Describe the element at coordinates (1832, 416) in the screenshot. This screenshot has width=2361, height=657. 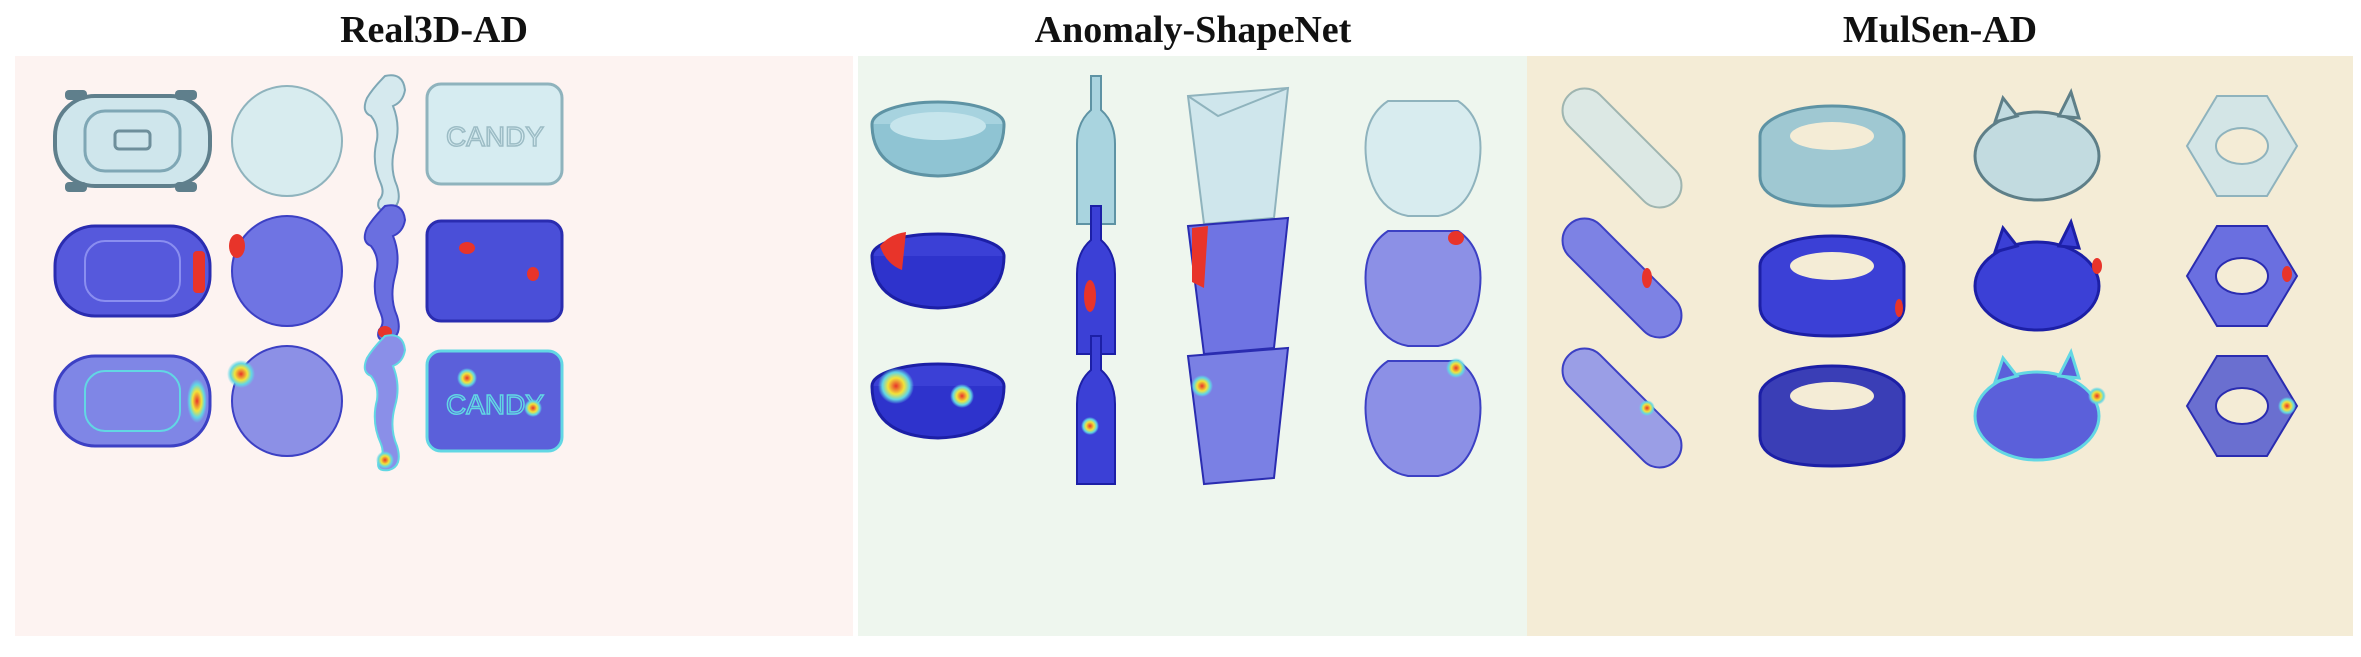
I see `ring-heatmap` at that location.